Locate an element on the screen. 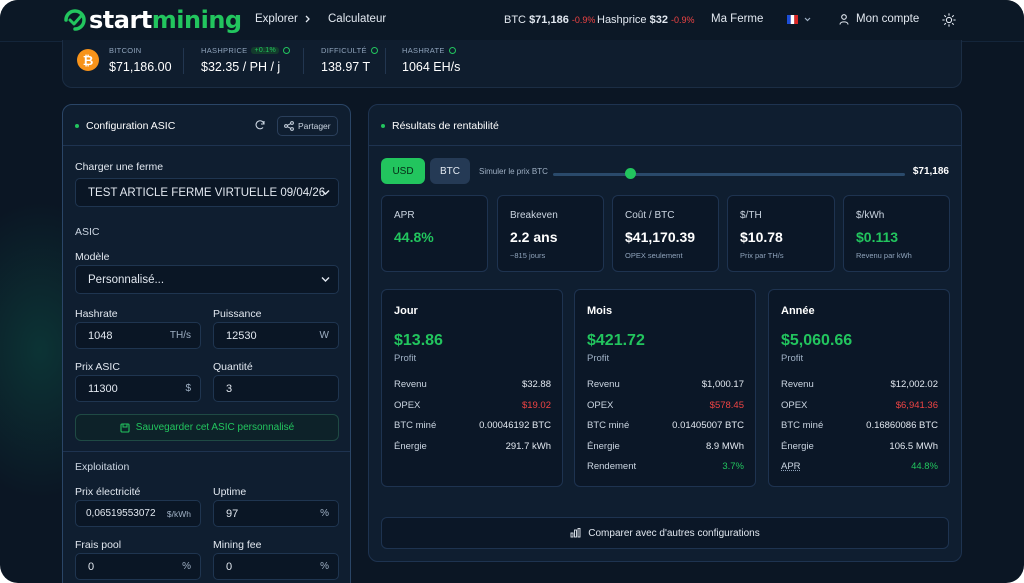  period-row-value: 0.01405007 BTC is located at coordinates (708, 425).